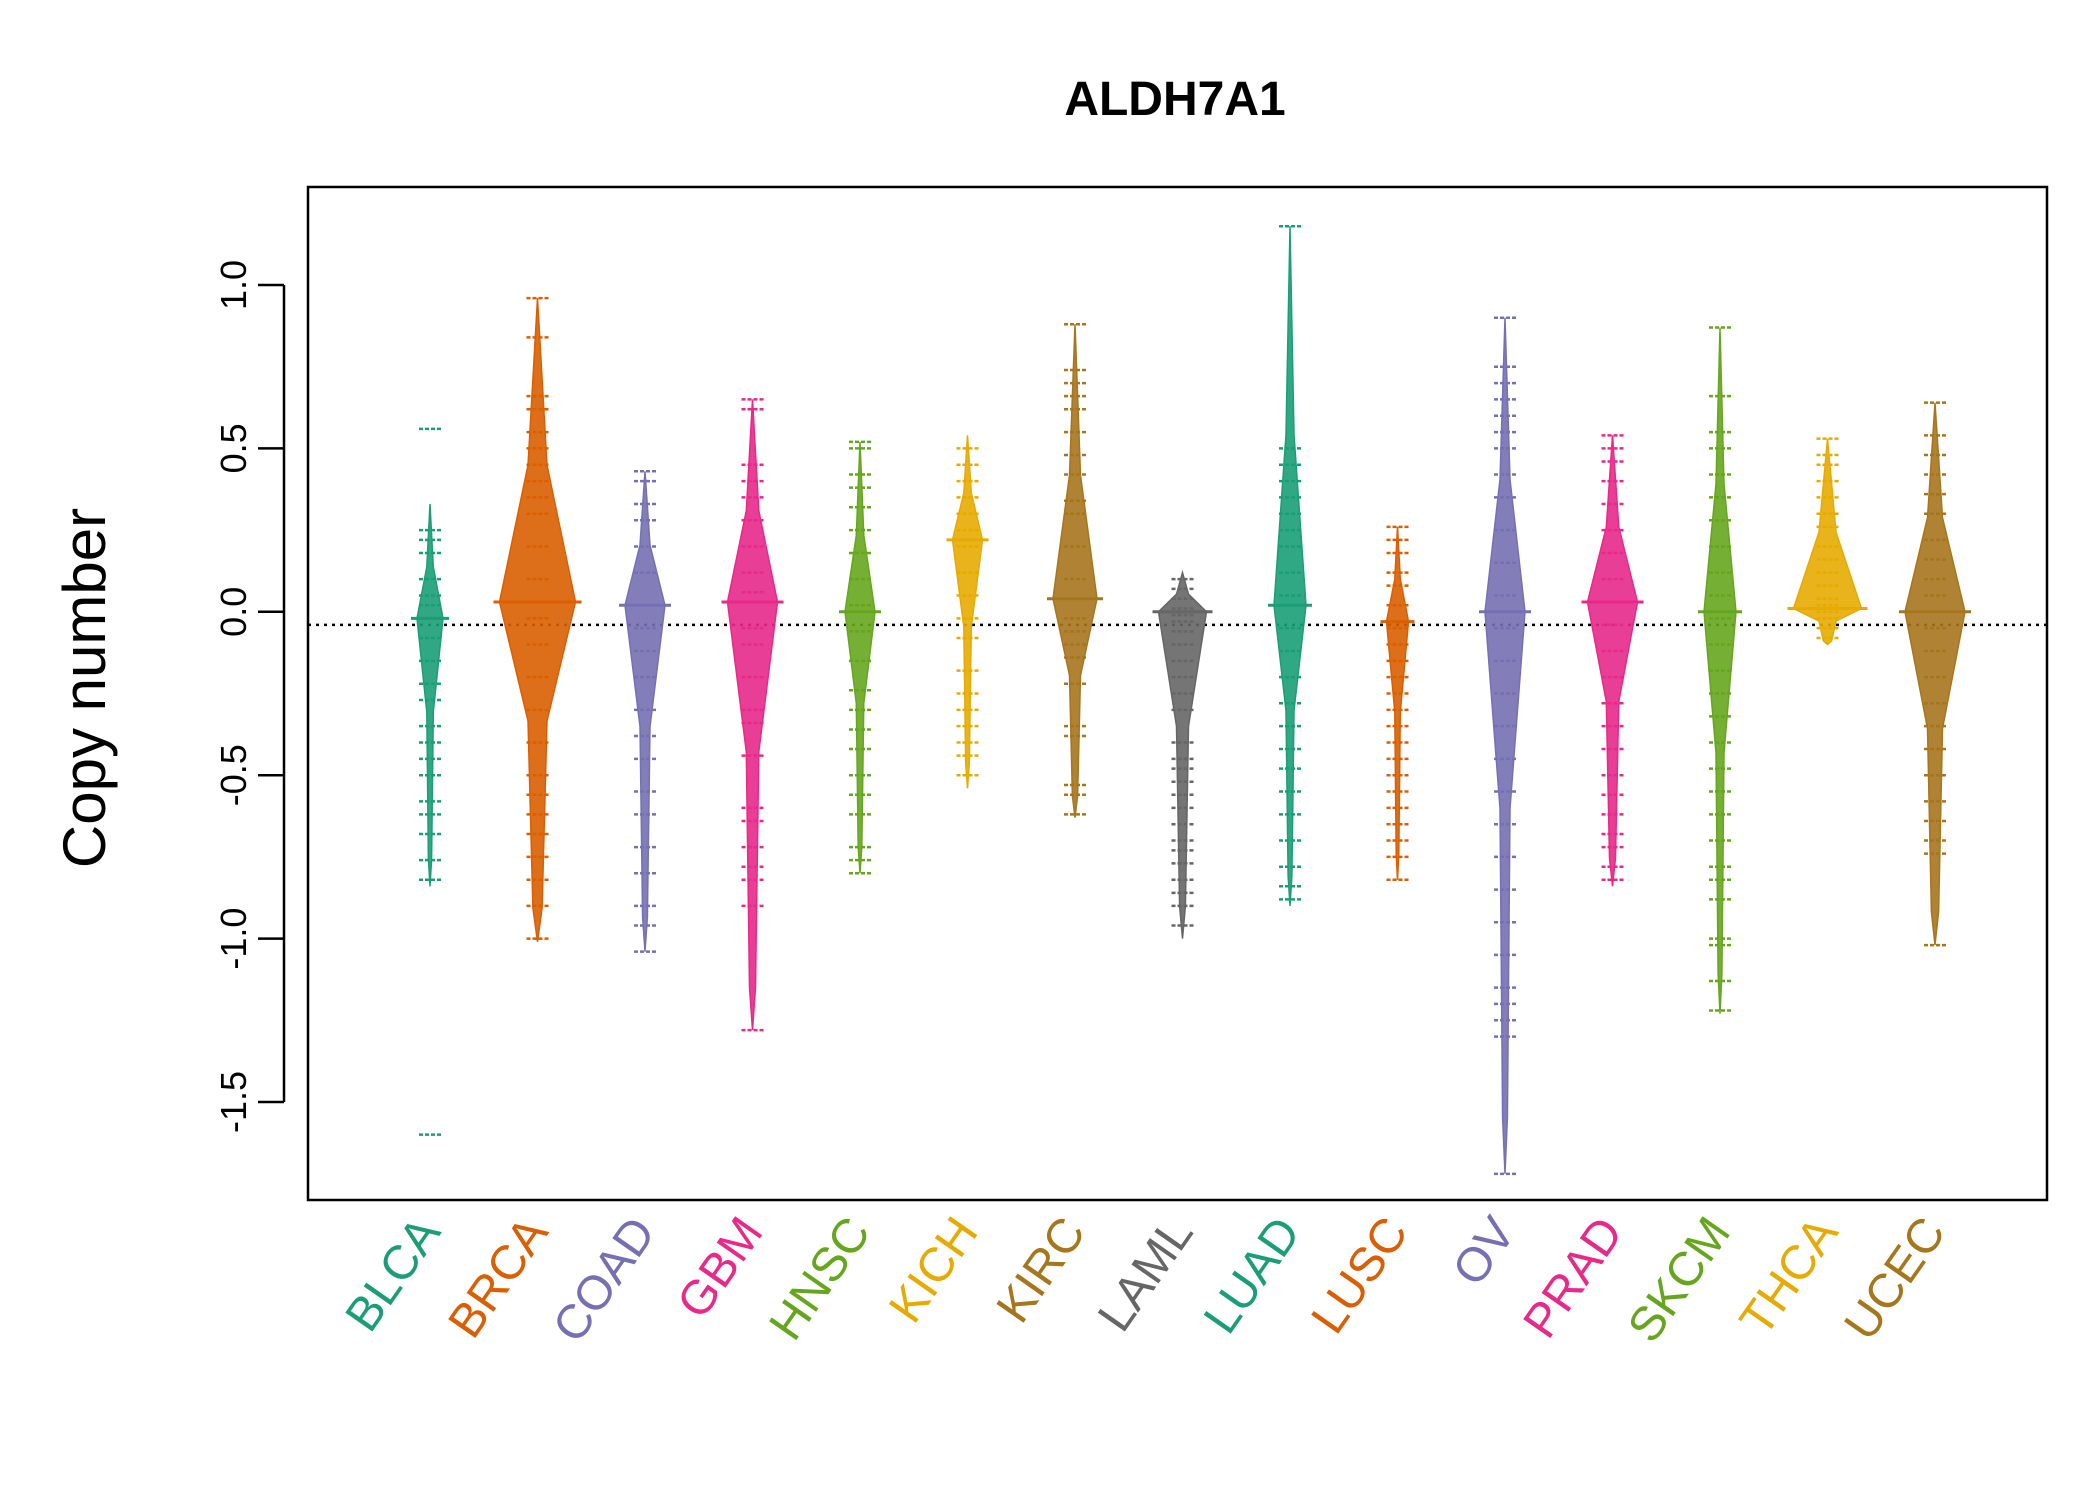 The width and height of the screenshot is (2100, 1500). I want to click on category-label: BLCA, so click(393, 1274).